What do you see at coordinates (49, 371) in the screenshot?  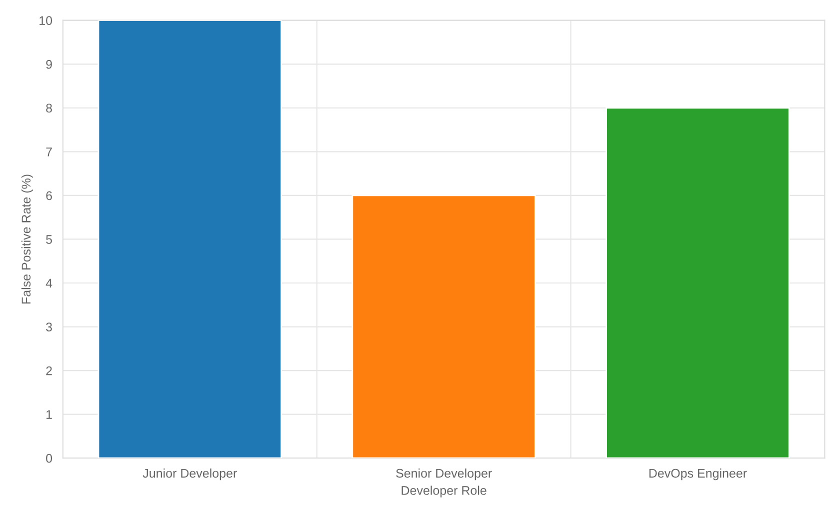 I see `y-tick-label: 2` at bounding box center [49, 371].